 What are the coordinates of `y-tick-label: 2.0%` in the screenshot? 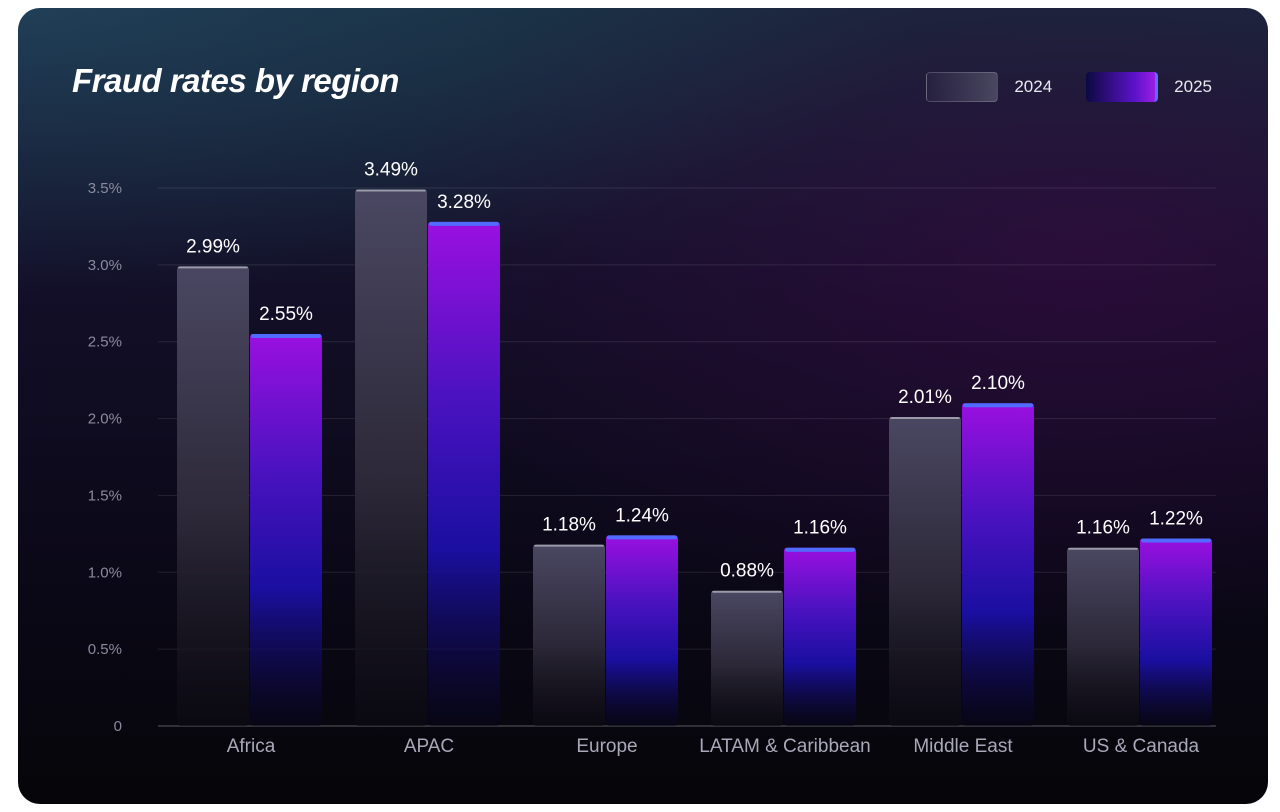 It's located at (105, 419).